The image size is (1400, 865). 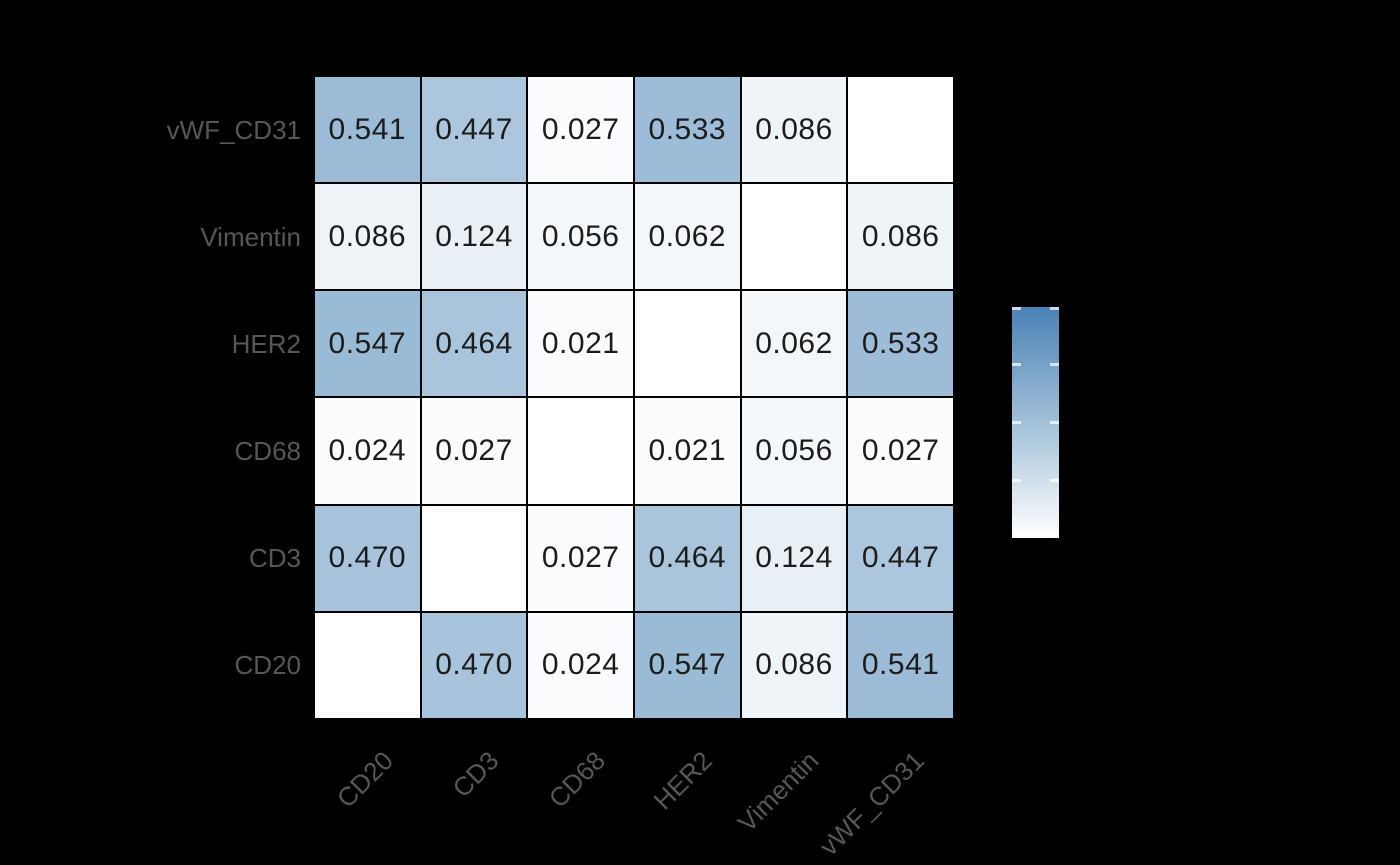 I want to click on y-axis-label-cd3: CD3, so click(x=274, y=557).